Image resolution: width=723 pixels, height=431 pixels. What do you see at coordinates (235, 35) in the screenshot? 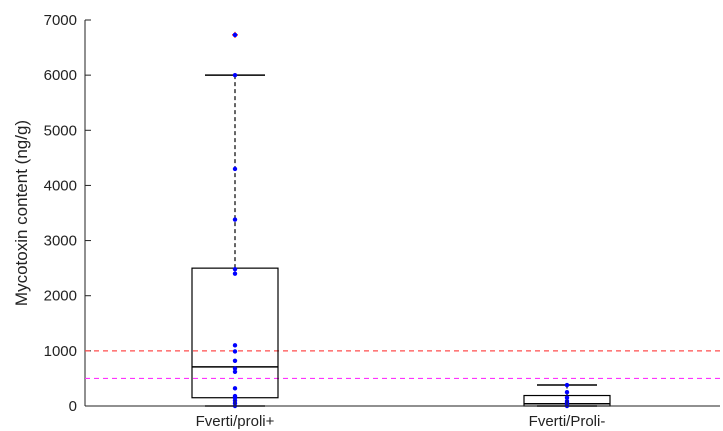
I see `outlier-point` at bounding box center [235, 35].